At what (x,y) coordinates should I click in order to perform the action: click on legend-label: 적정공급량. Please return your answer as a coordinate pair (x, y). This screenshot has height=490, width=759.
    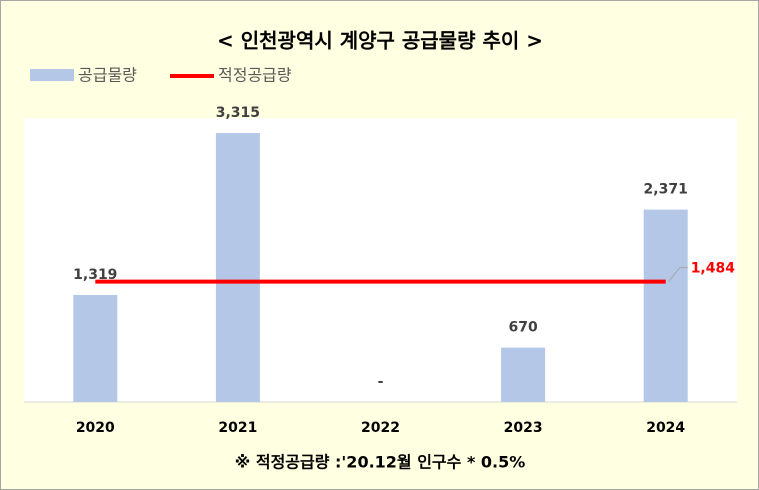
    Looking at the image, I should click on (255, 75).